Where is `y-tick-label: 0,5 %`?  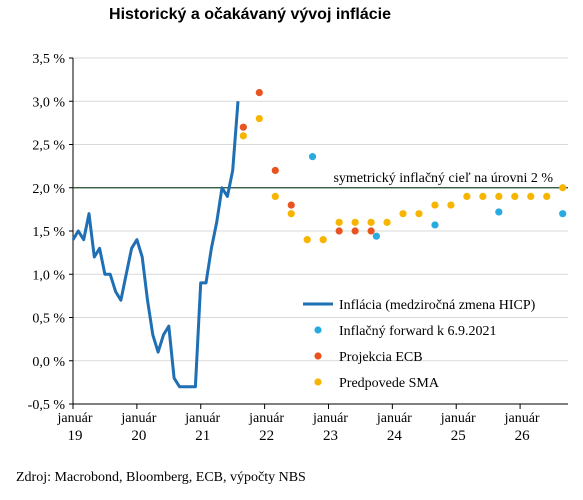
y-tick-label: 0,5 % is located at coordinates (48, 319).